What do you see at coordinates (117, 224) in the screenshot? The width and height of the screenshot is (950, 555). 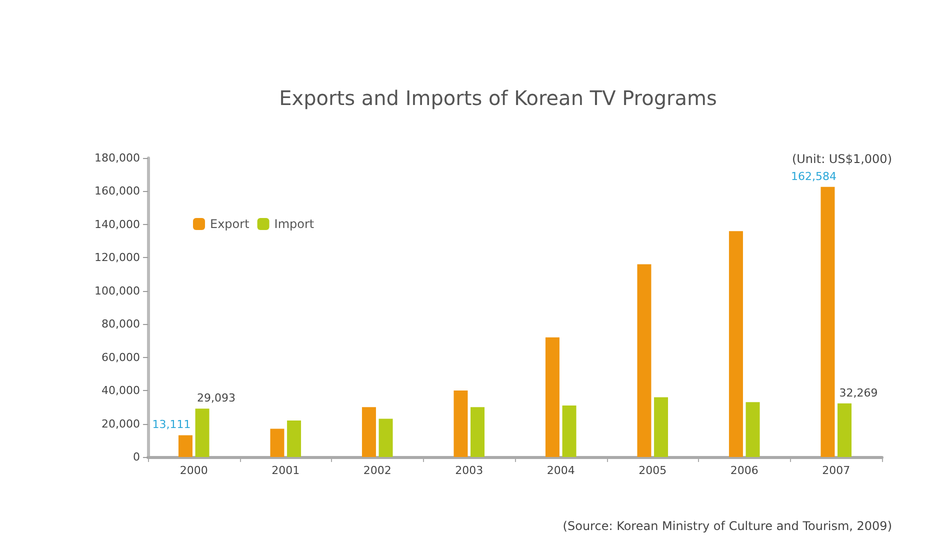 I see `y-tick-label: 140,000` at bounding box center [117, 224].